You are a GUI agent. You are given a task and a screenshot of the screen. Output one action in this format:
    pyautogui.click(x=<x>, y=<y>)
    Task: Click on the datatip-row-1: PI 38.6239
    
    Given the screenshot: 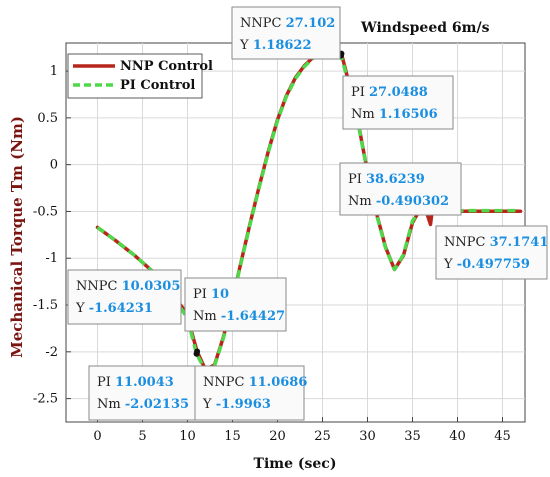 What is the action you would take?
    pyautogui.click(x=386, y=179)
    